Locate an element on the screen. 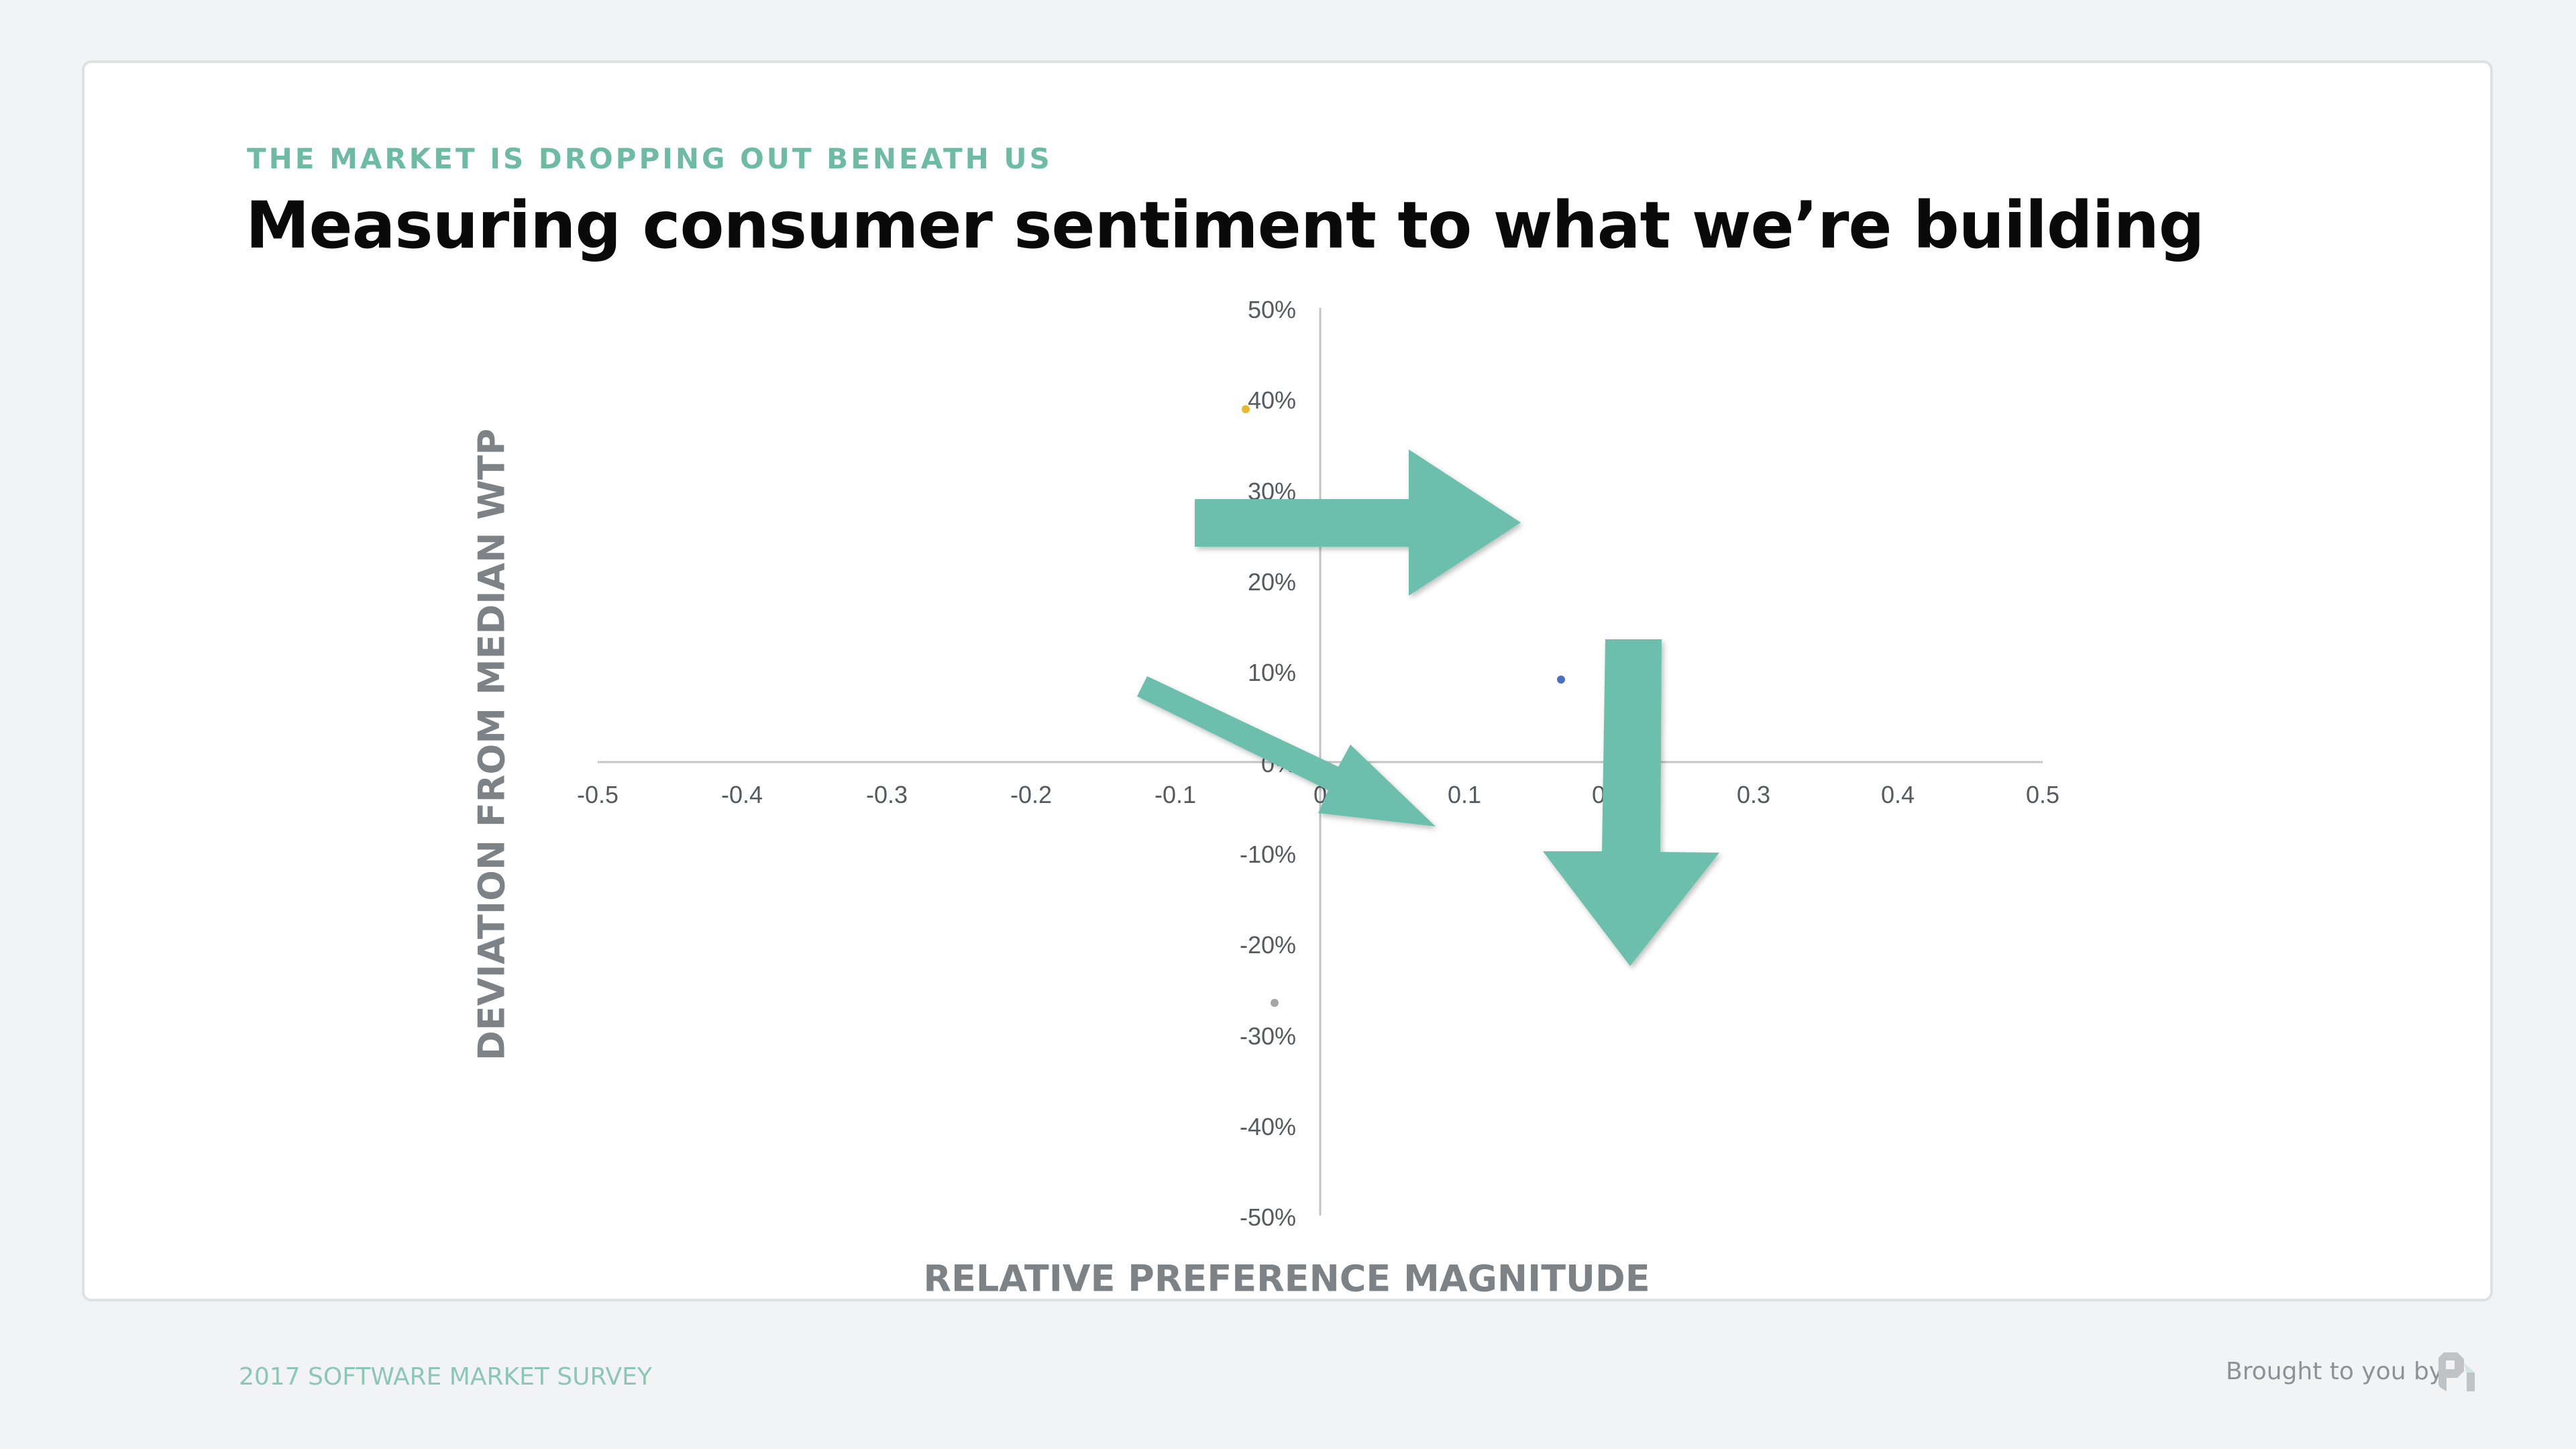  svg-text: 0.3 is located at coordinates (1753, 794).